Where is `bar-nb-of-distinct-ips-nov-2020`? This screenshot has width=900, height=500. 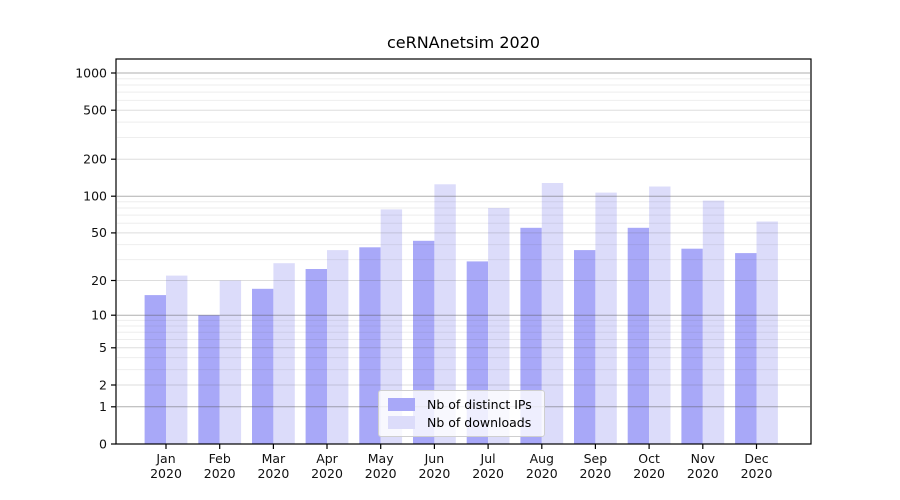
bar-nb-of-distinct-ips-nov-2020 is located at coordinates (692, 346).